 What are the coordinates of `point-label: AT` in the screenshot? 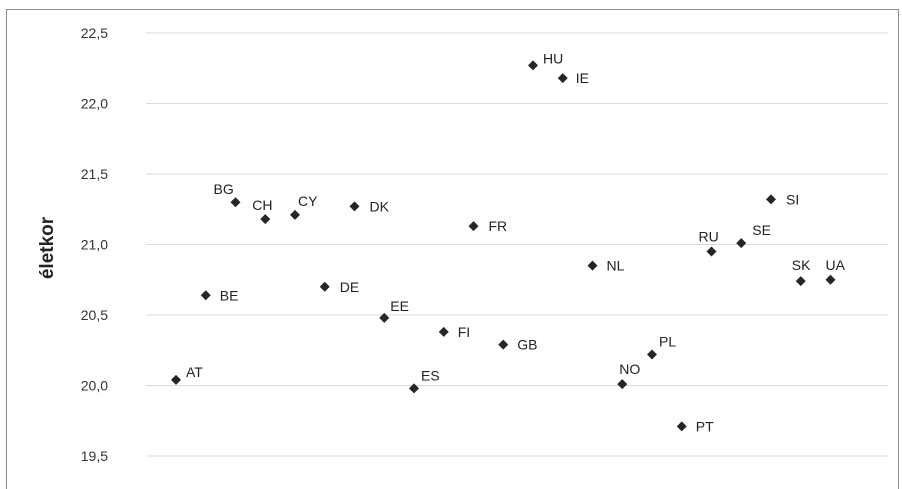 It's located at (194, 372).